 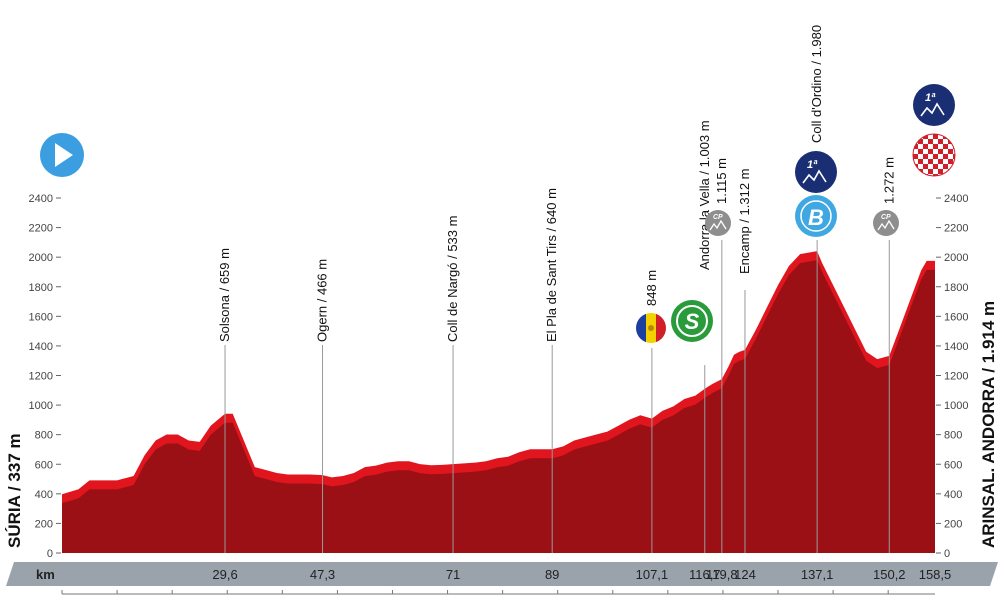 What do you see at coordinates (652, 574) in the screenshot?
I see `km-label: 107,1` at bounding box center [652, 574].